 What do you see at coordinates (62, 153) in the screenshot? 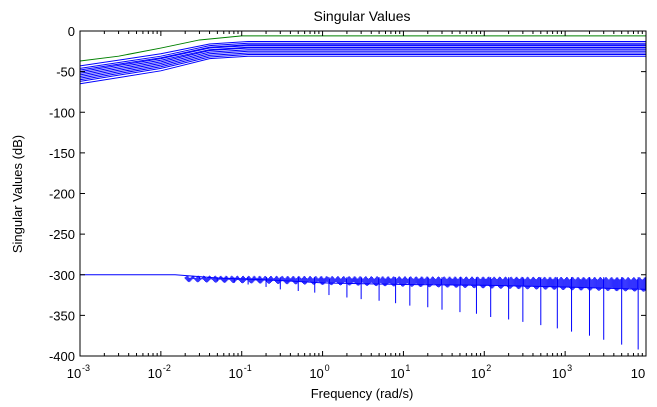
I see `y-tick-label: -150` at bounding box center [62, 153].